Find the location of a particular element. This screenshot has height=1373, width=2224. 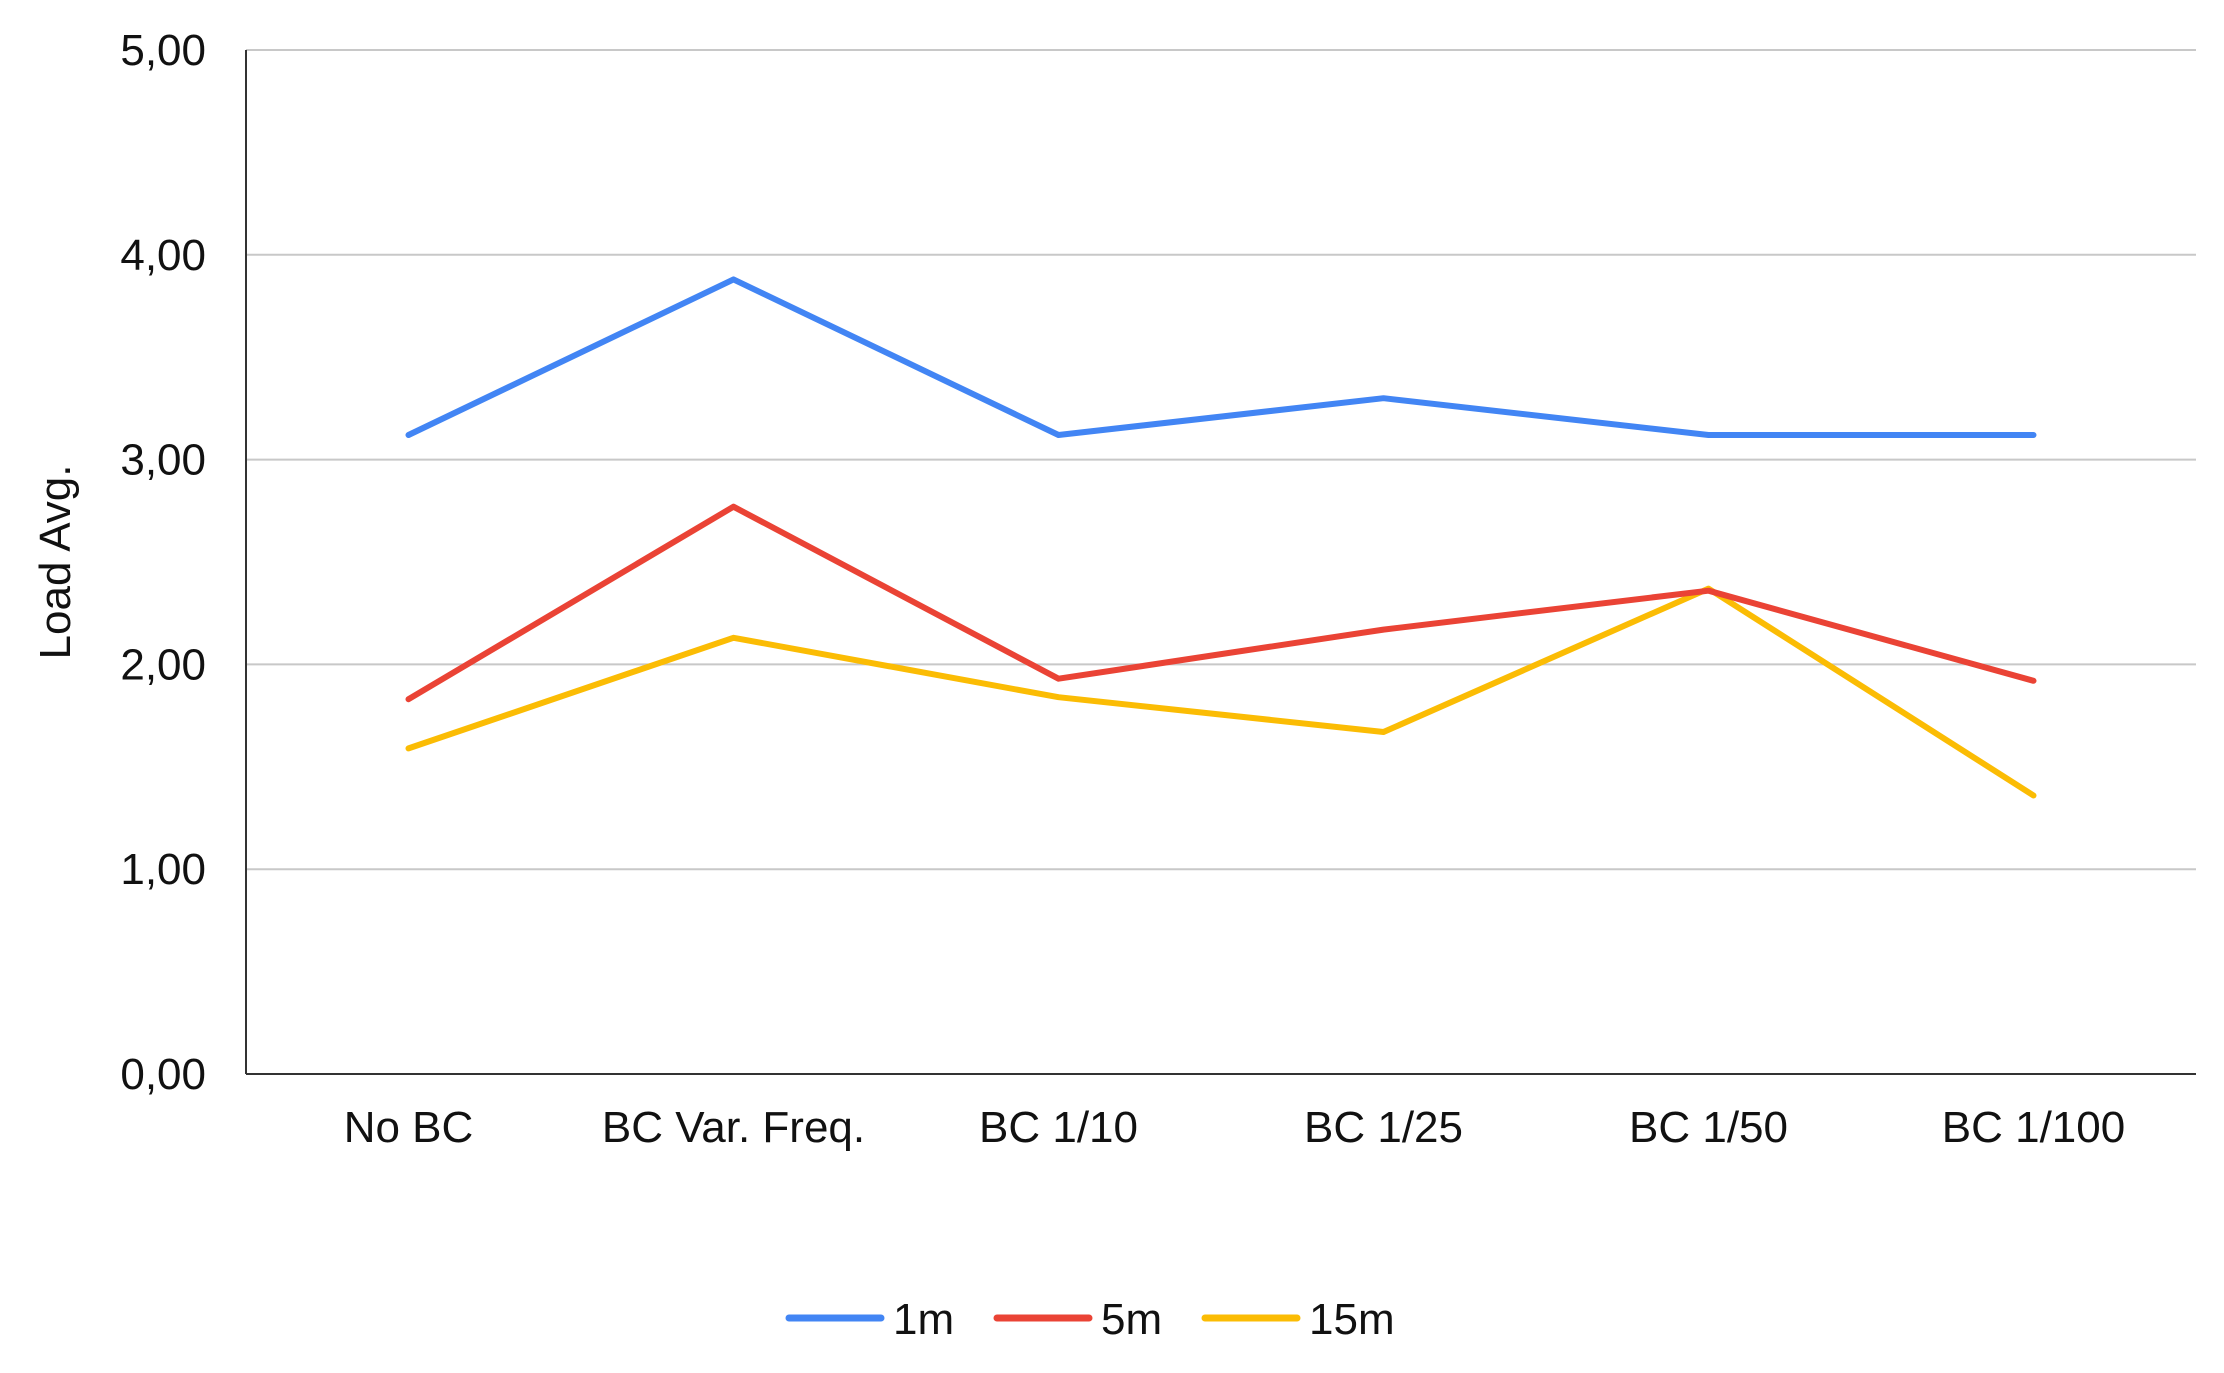

x-tick-label: BC 1/100 is located at coordinates (2033, 1127).